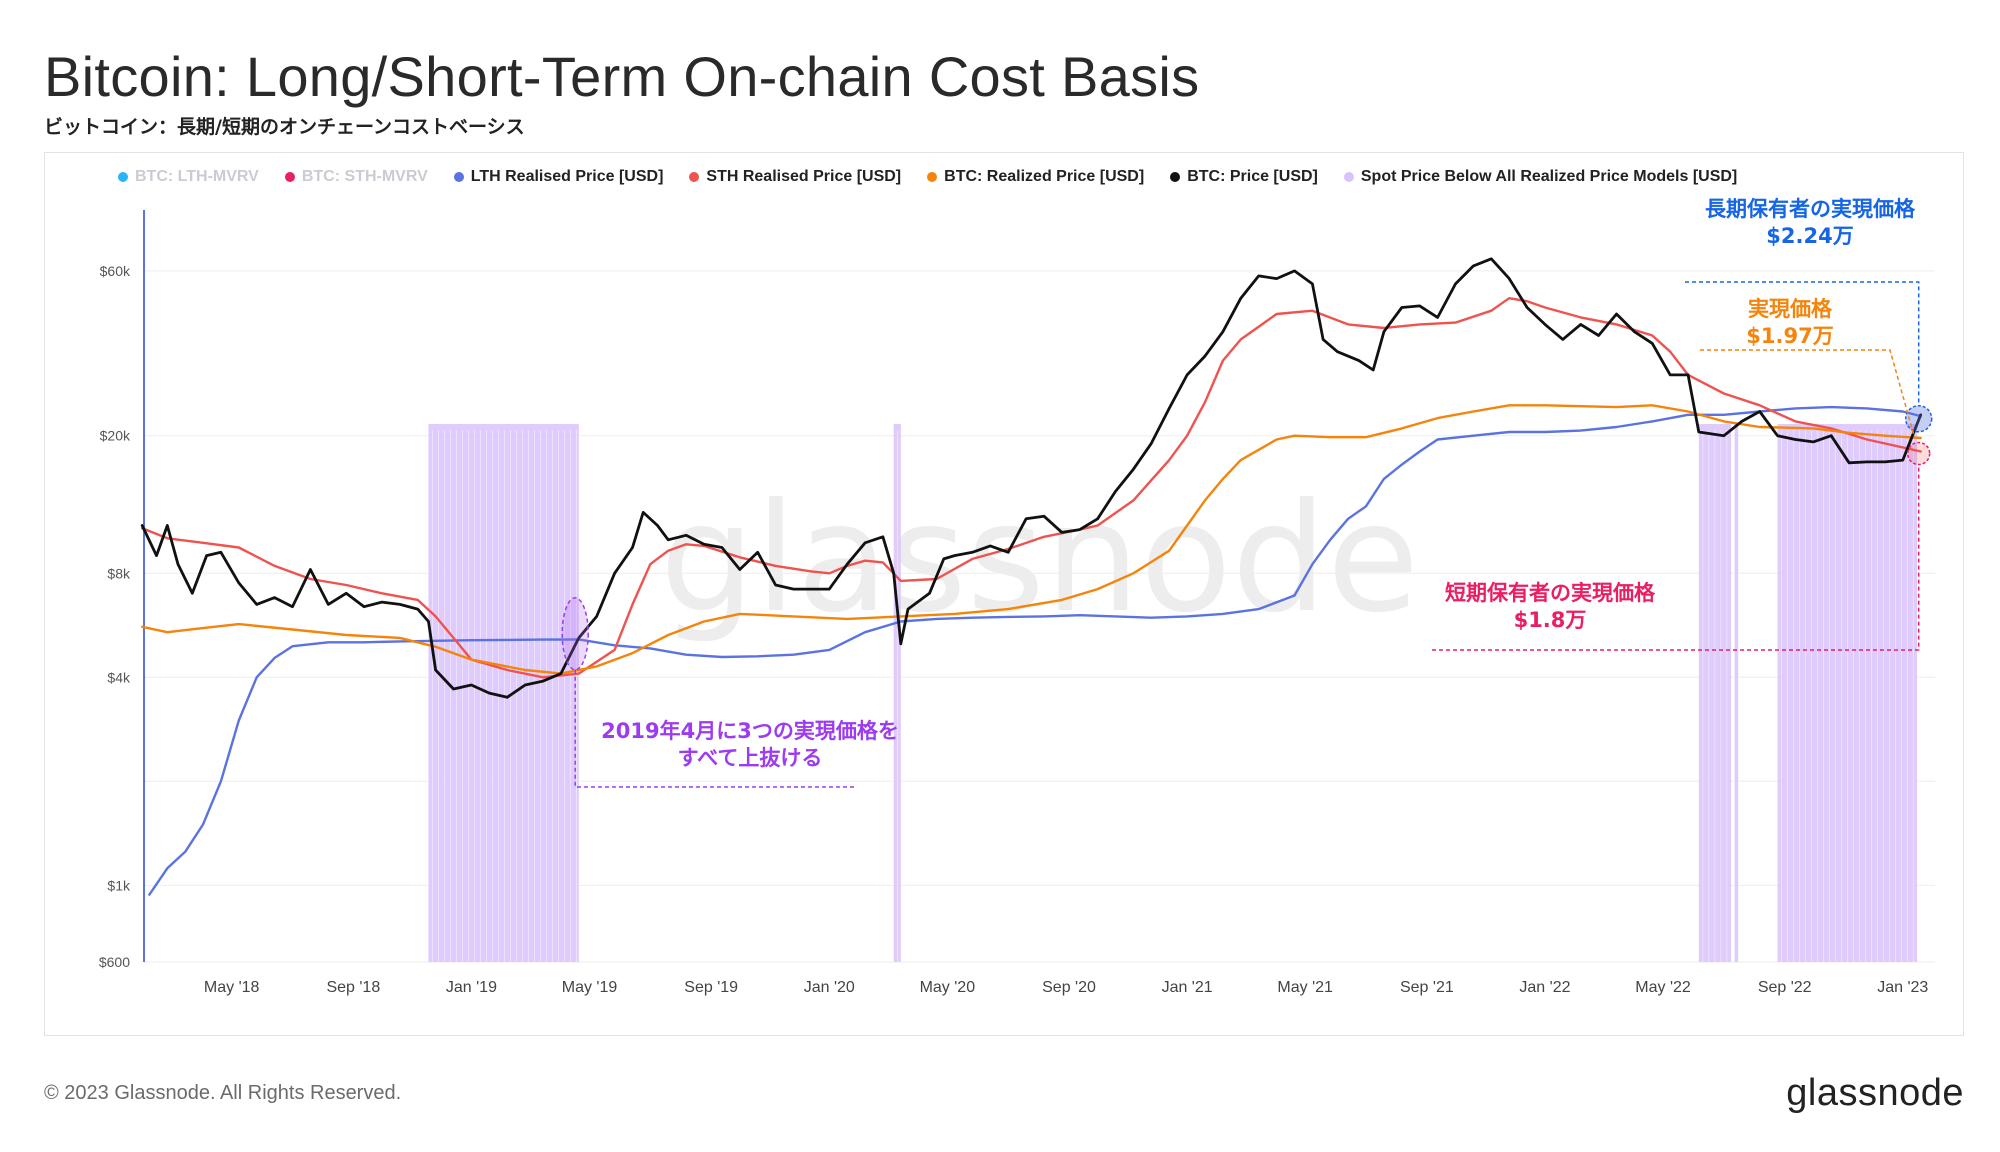  Describe the element at coordinates (829, 987) in the screenshot. I see `x-tick-label: Jan '20` at that location.